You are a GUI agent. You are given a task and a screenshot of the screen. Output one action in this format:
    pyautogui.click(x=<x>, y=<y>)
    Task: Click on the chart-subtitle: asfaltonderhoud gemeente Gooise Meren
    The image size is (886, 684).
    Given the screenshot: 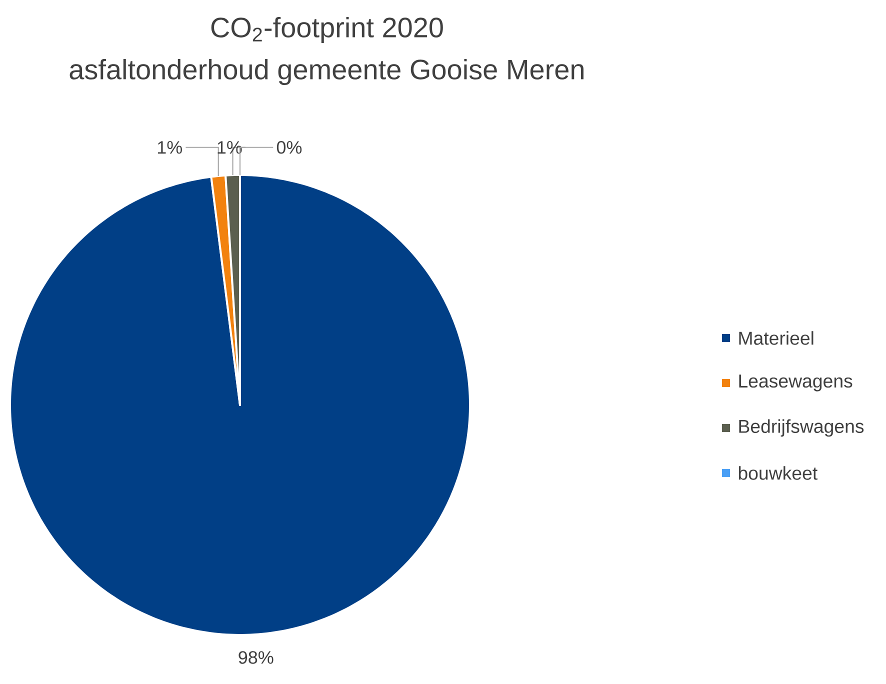 What is the action you would take?
    pyautogui.click(x=327, y=72)
    